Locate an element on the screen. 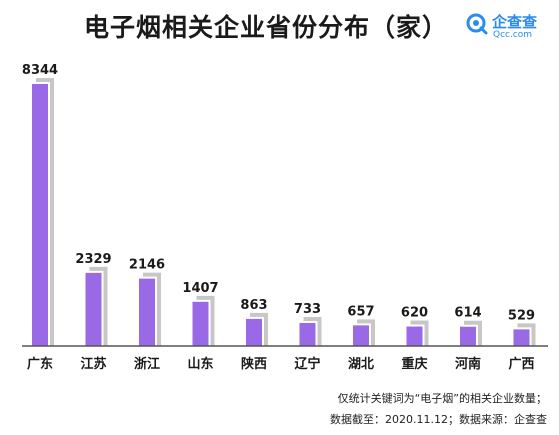  bar-辽宁 is located at coordinates (307, 334).